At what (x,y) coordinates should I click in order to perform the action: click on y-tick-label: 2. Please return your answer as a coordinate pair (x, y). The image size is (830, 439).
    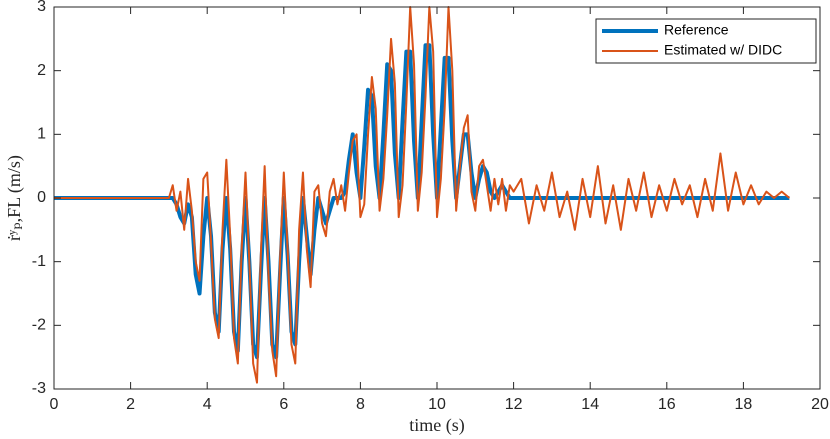
    Looking at the image, I should click on (41, 70).